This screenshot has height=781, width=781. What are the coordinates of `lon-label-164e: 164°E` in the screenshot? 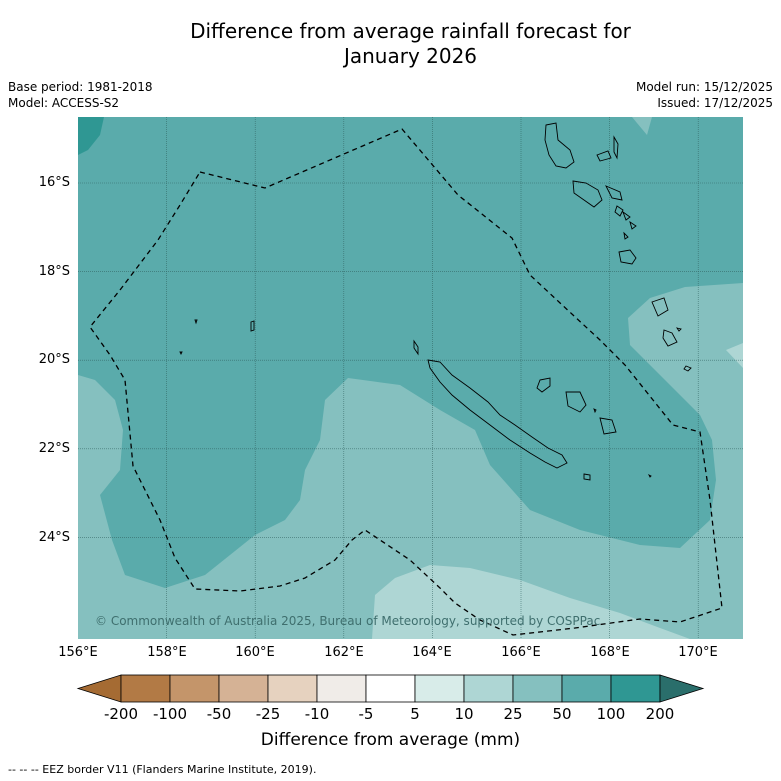 It's located at (432, 652).